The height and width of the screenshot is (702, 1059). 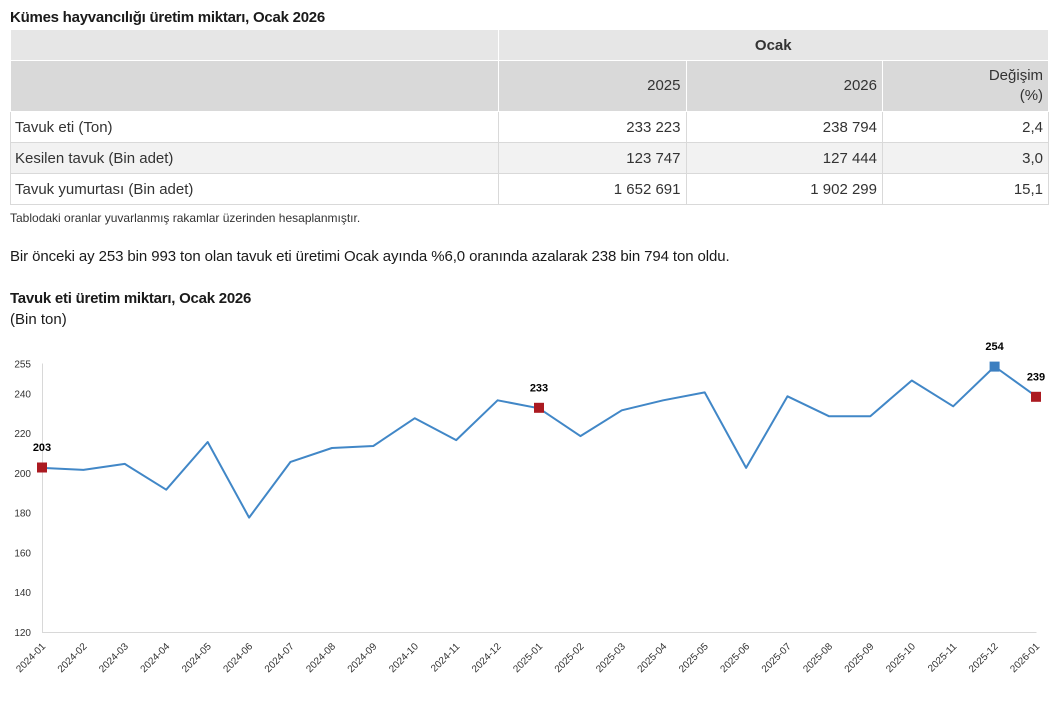 I want to click on svg-text: 120, so click(x=22, y=633).